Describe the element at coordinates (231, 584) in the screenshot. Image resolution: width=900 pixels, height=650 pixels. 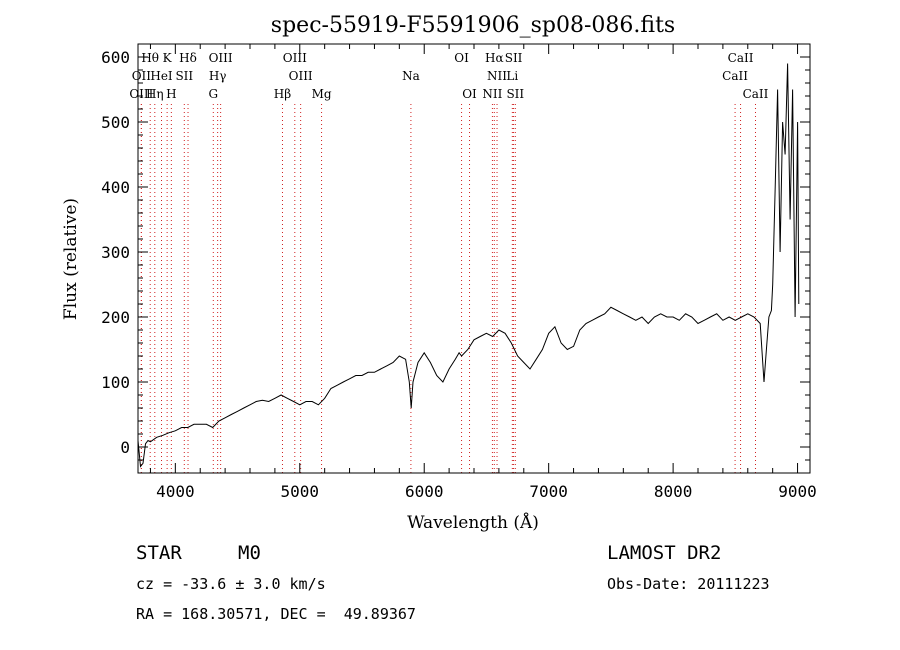
I see `redshift-cz: cz = -33.6 ± 3.0 km/s` at that location.